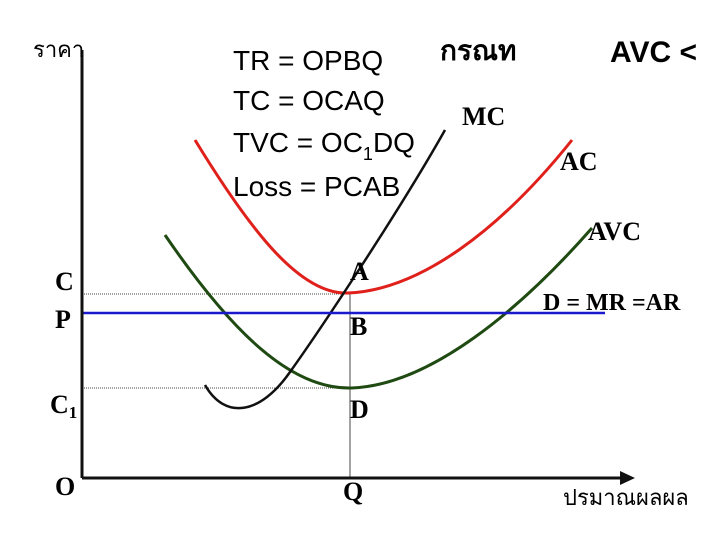  Describe the element at coordinates (626, 497) in the screenshot. I see `x-label: ปรมาณผลผล` at that location.